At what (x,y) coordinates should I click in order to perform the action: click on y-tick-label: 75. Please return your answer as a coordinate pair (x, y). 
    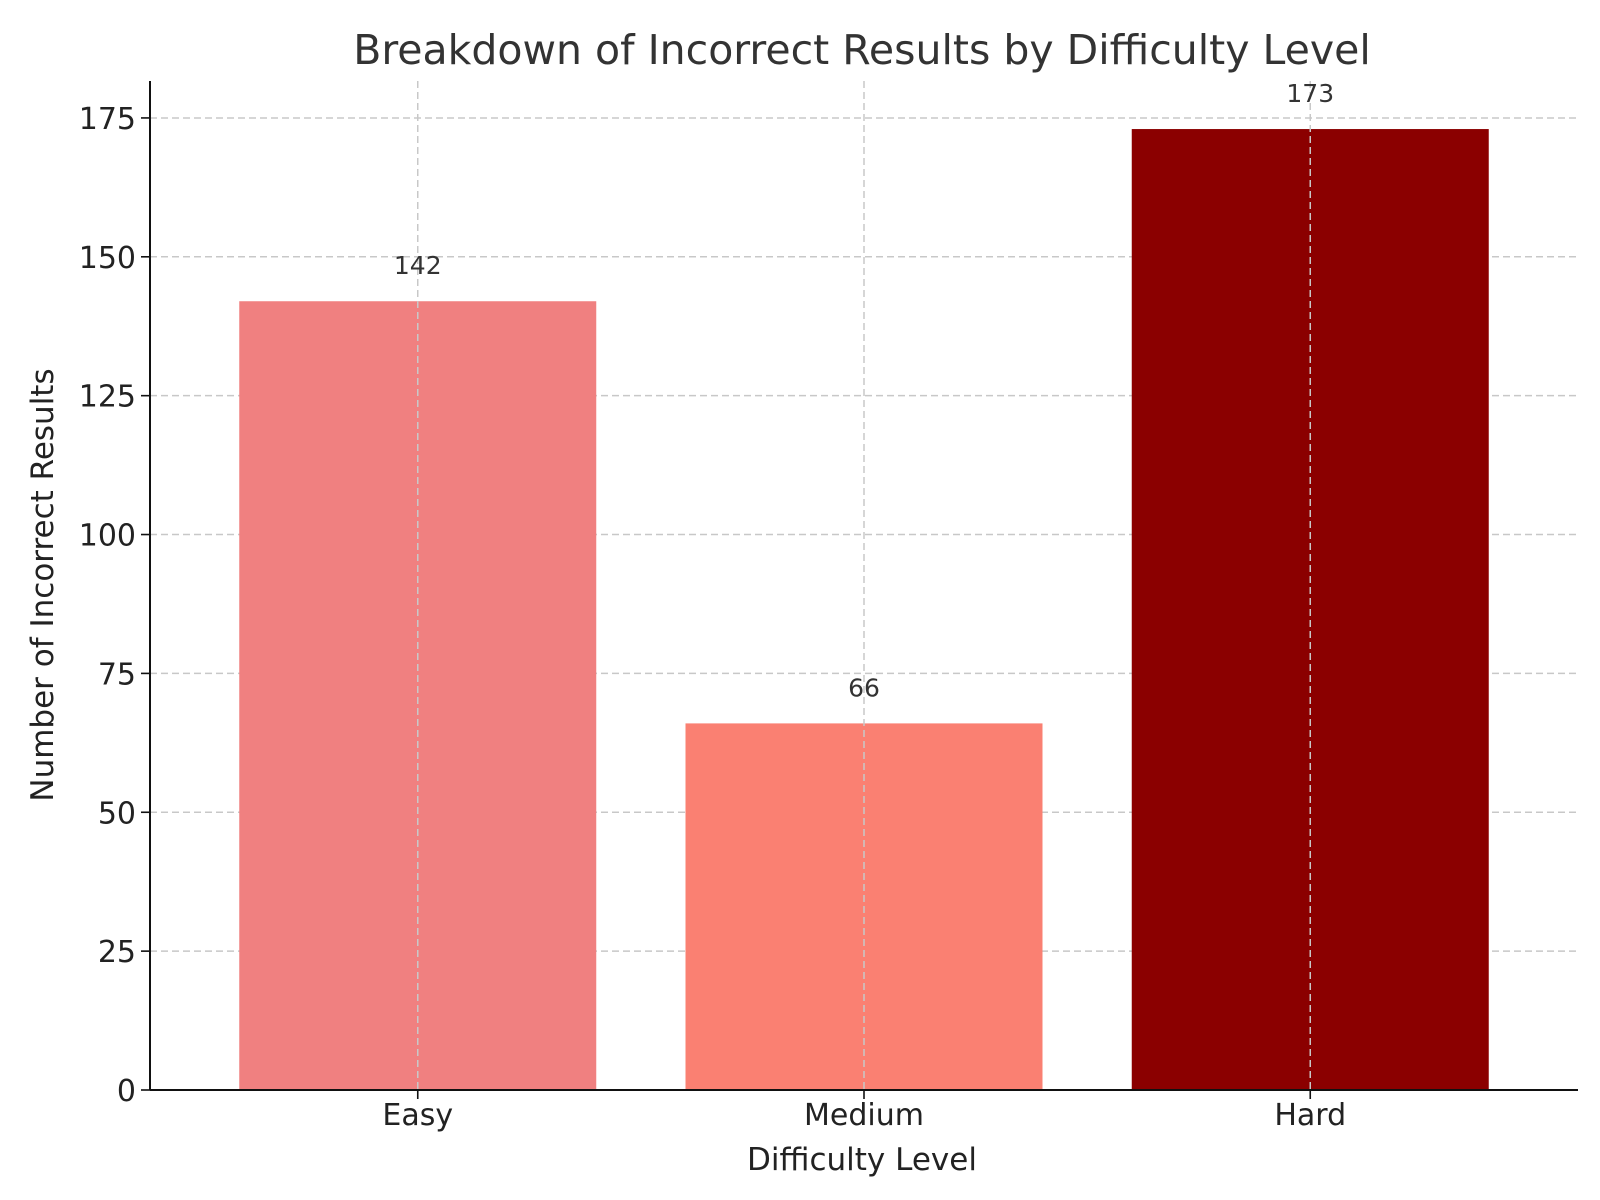
    Looking at the image, I should click on (117, 674).